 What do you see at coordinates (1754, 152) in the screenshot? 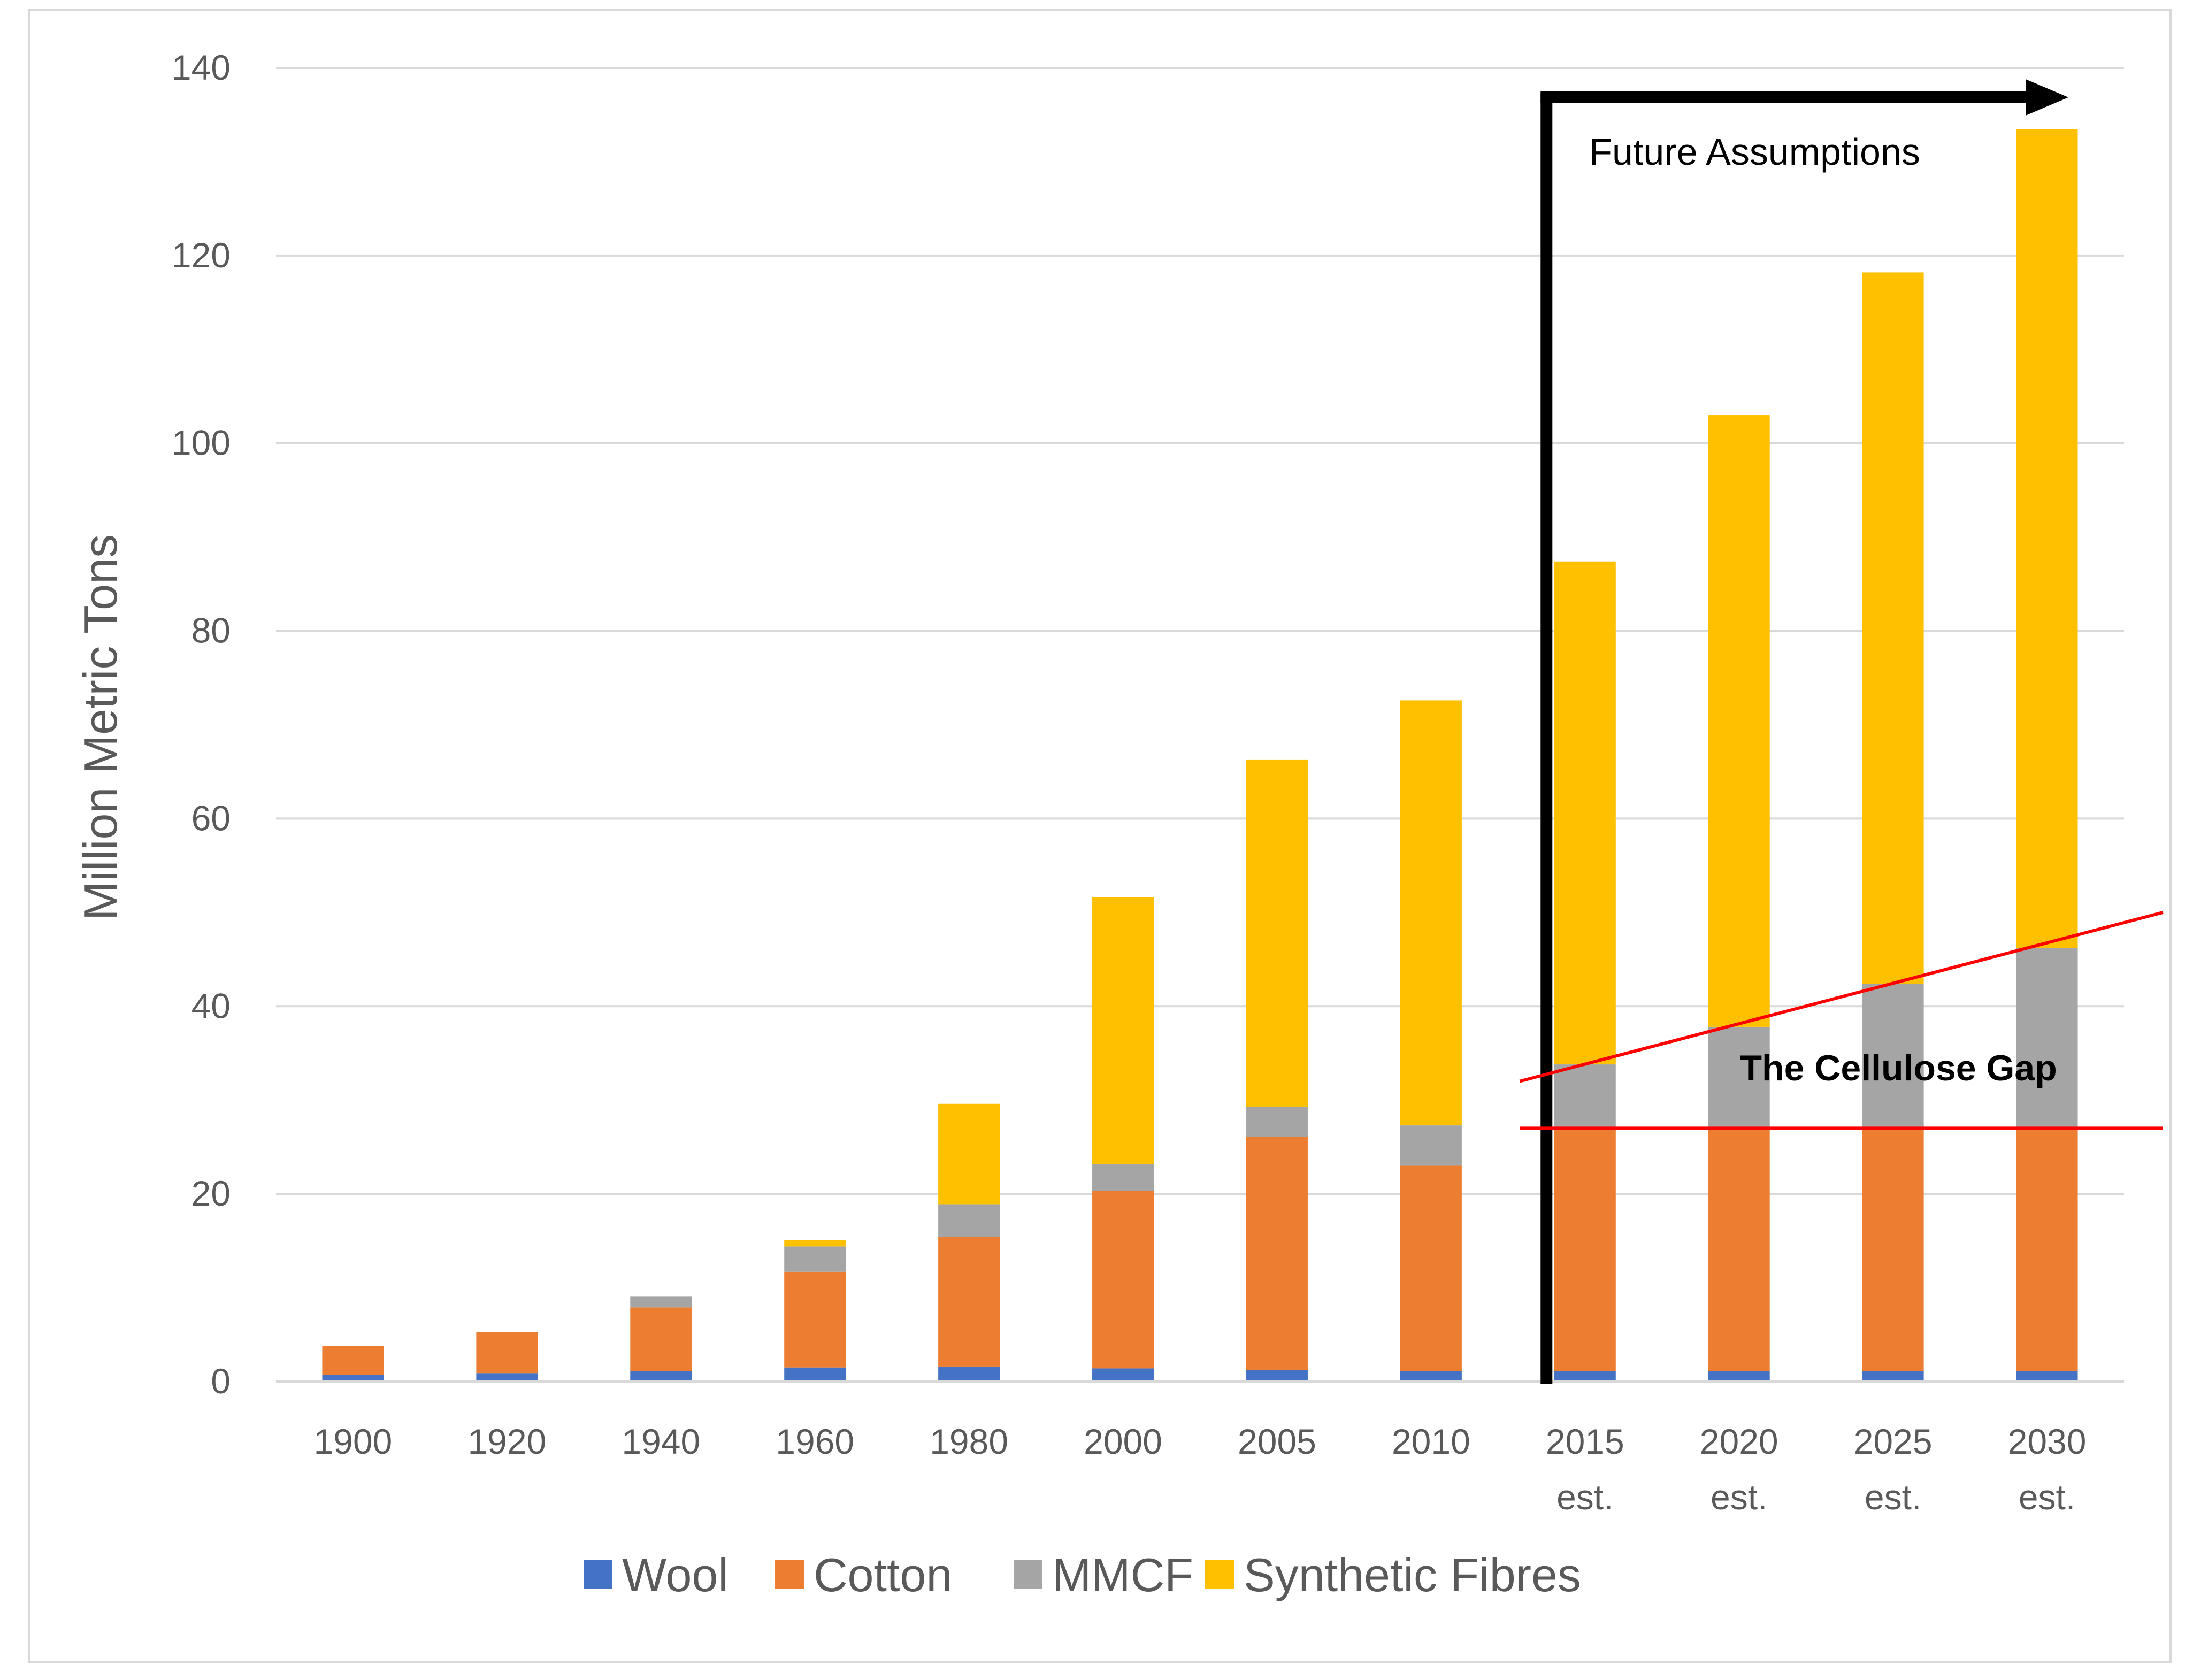
I see `future-assumptions-label: Future Assumptions` at bounding box center [1754, 152].